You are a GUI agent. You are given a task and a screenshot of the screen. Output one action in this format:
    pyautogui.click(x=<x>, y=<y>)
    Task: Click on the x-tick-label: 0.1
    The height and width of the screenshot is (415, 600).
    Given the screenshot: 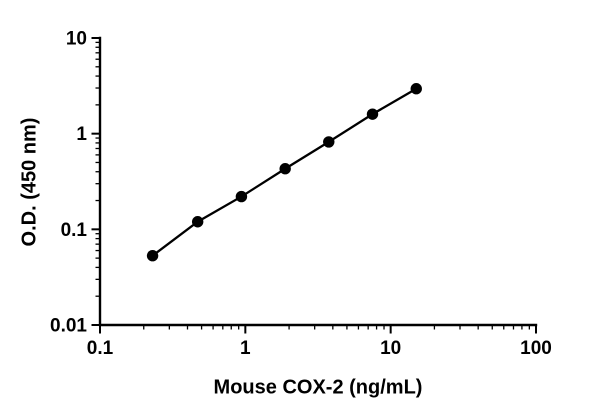 What is the action you would take?
    pyautogui.click(x=100, y=348)
    